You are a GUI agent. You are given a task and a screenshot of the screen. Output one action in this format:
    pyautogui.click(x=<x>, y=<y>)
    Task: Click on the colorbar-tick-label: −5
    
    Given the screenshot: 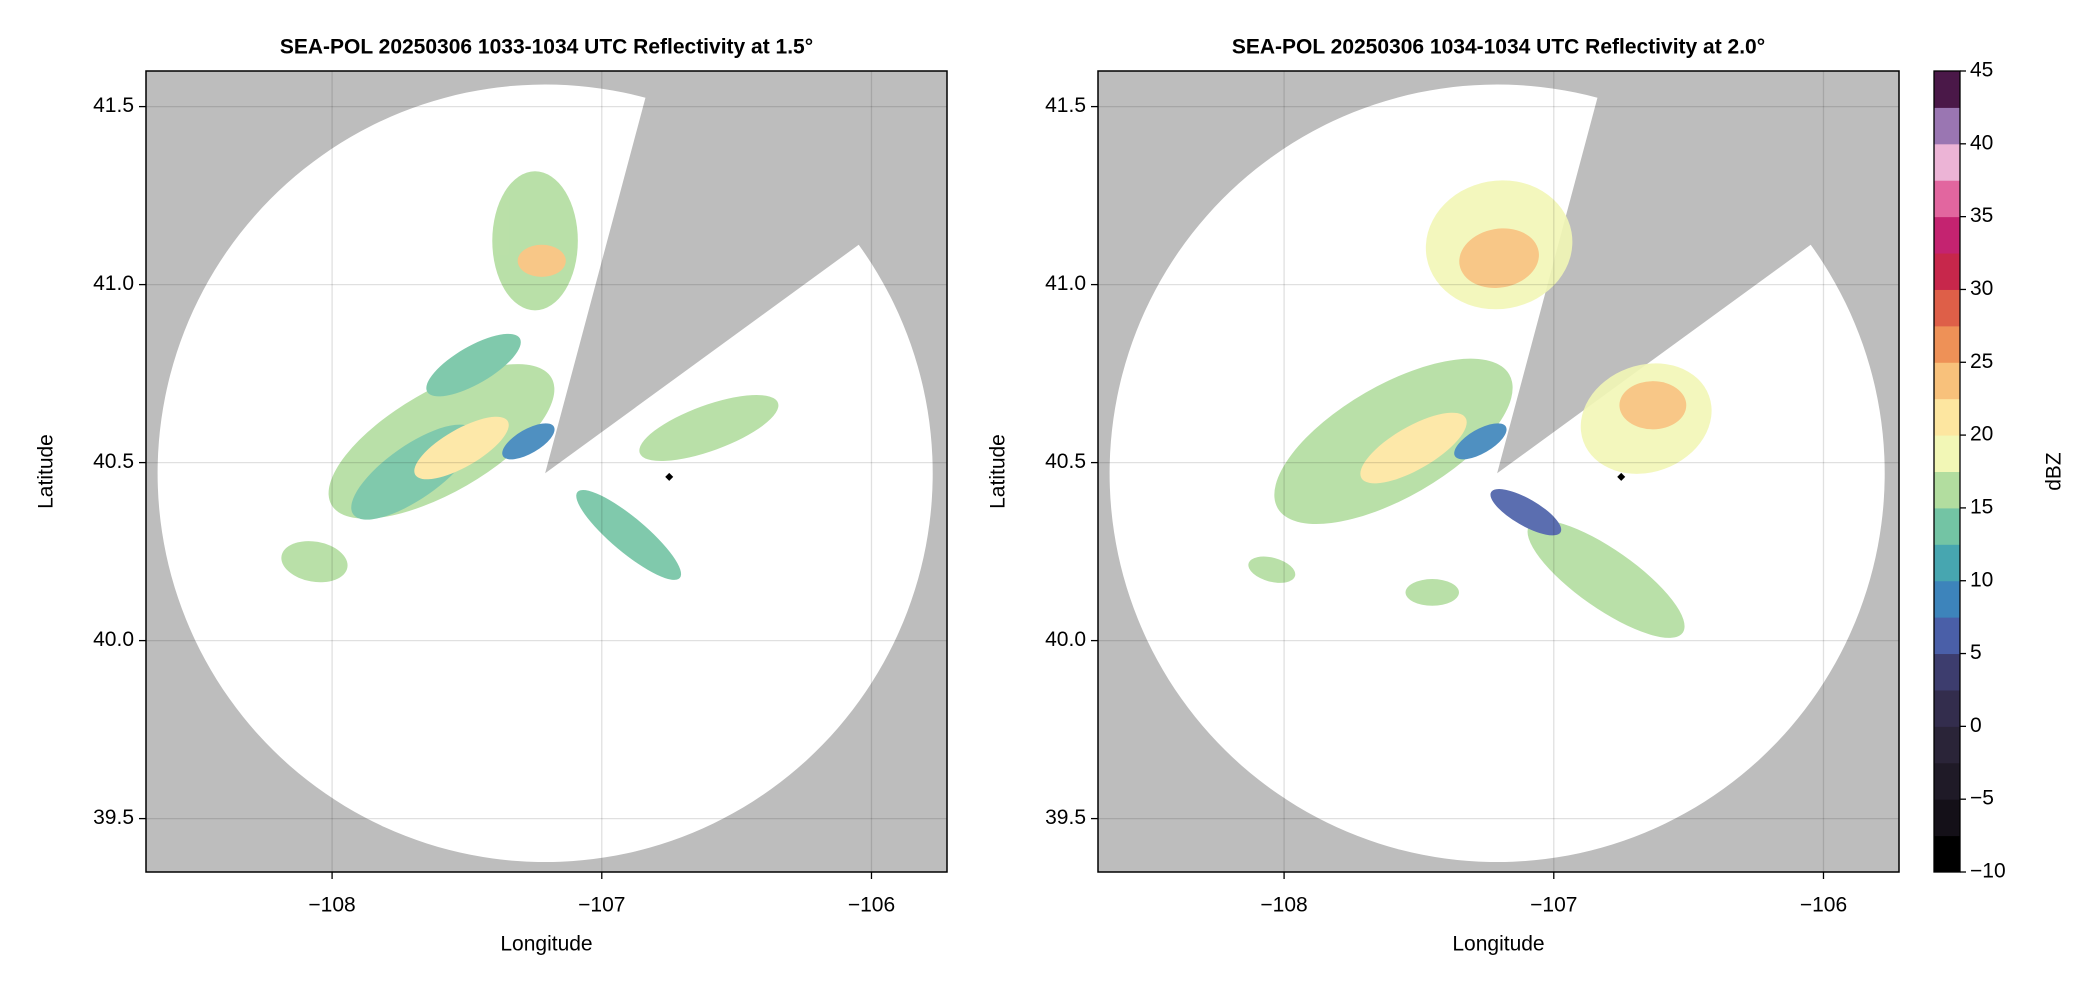 What is the action you would take?
    pyautogui.click(x=1982, y=798)
    